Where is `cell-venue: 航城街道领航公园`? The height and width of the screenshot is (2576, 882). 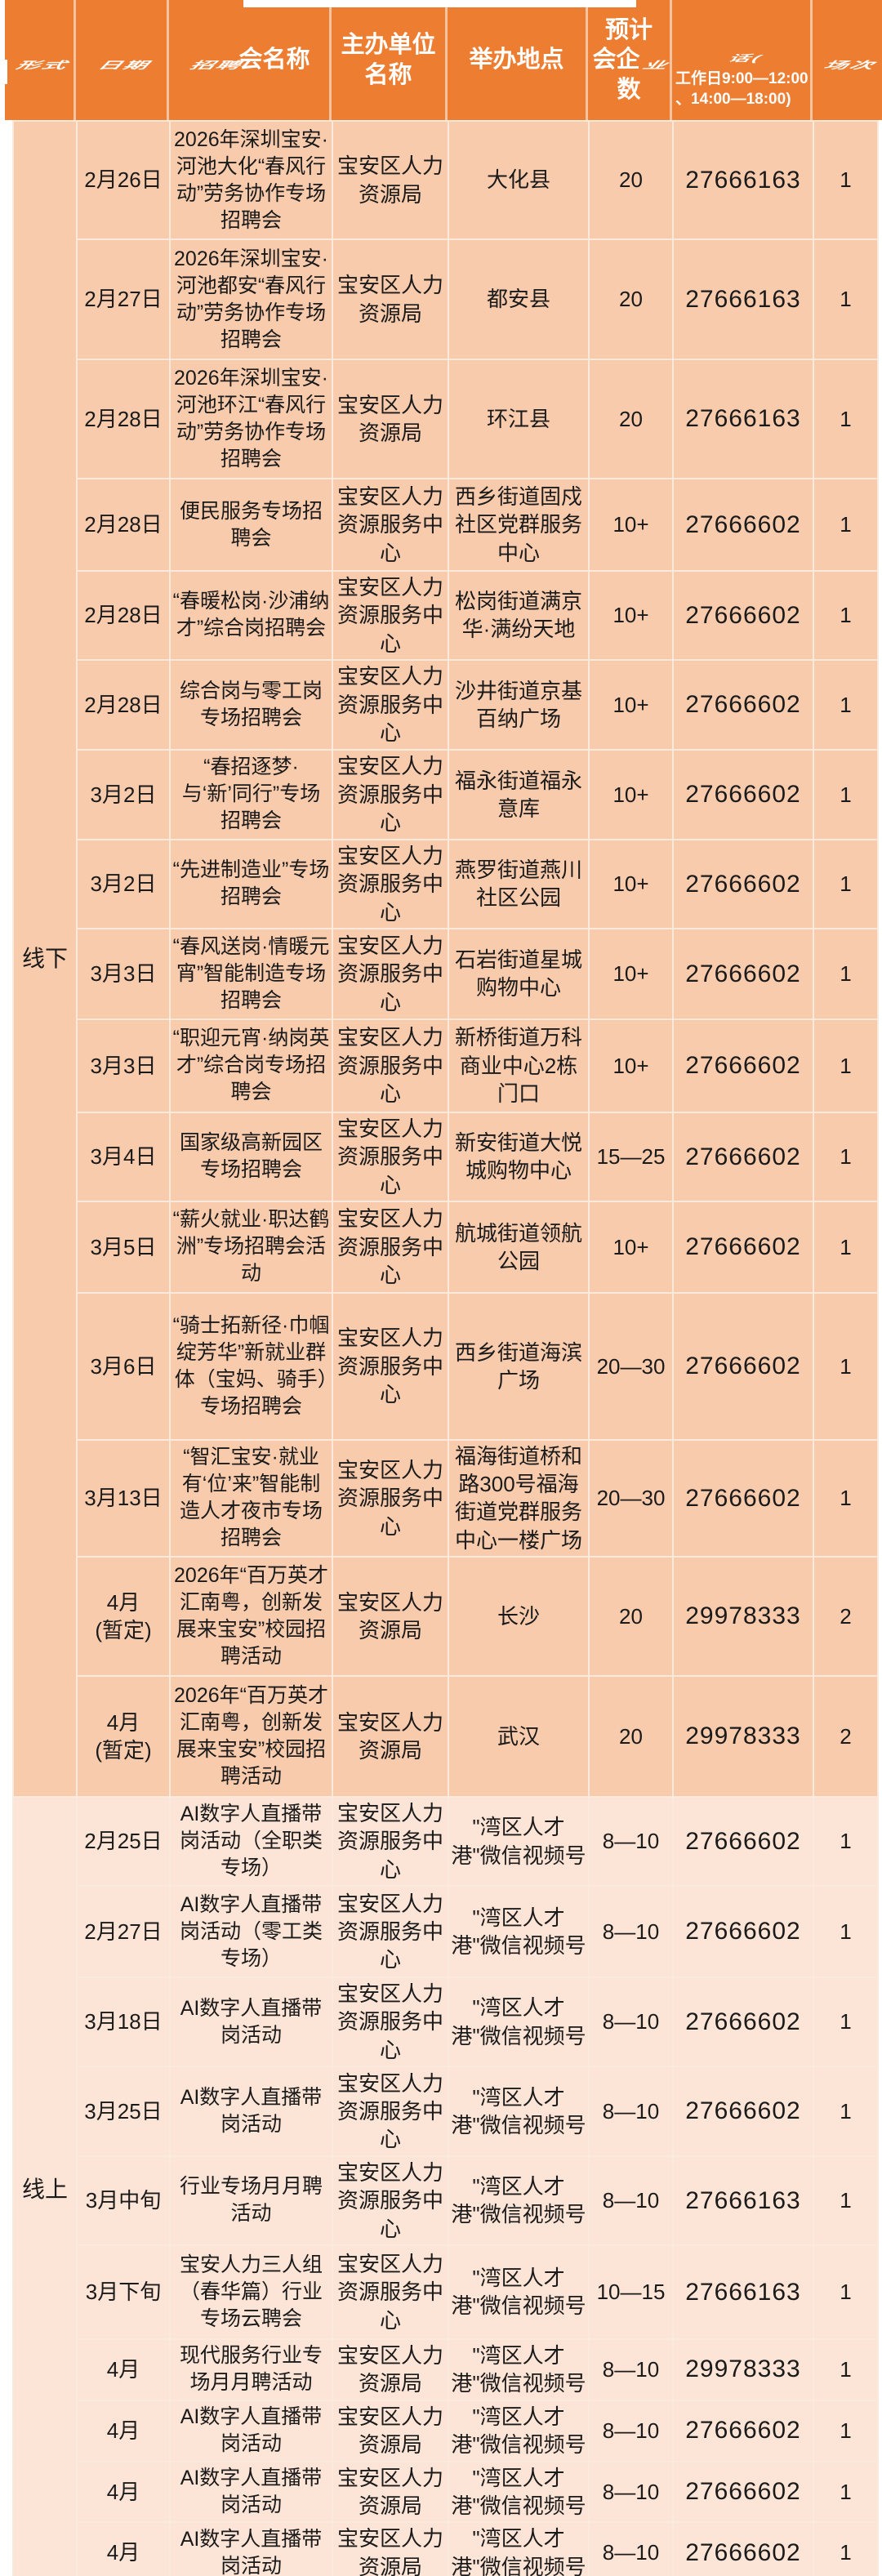
cell-venue: 航城街道领航公园 is located at coordinates (519, 1247).